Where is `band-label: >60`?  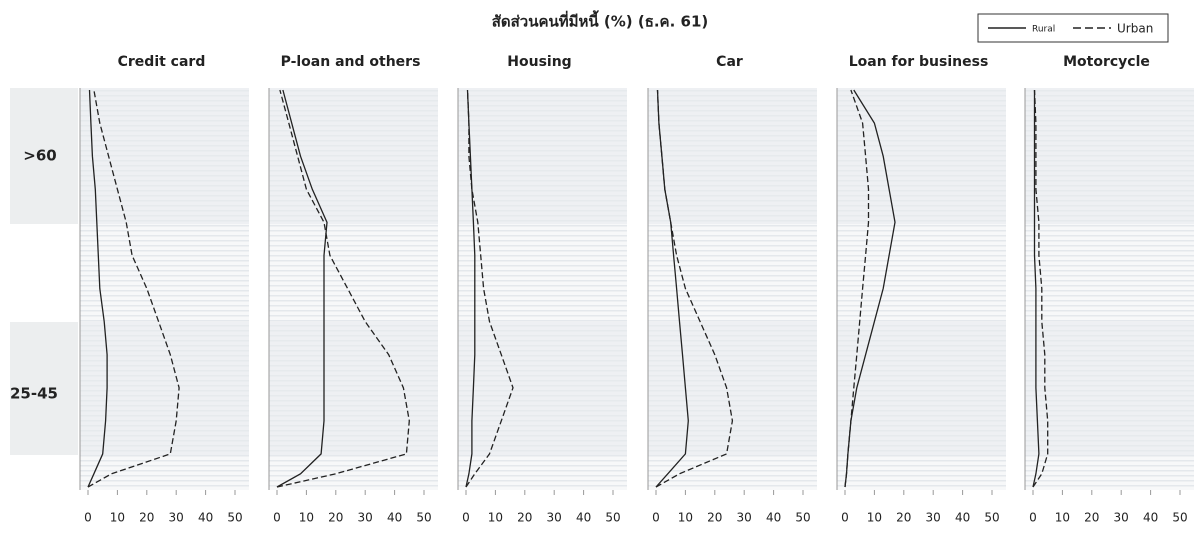
band-label: >60 is located at coordinates (39, 156).